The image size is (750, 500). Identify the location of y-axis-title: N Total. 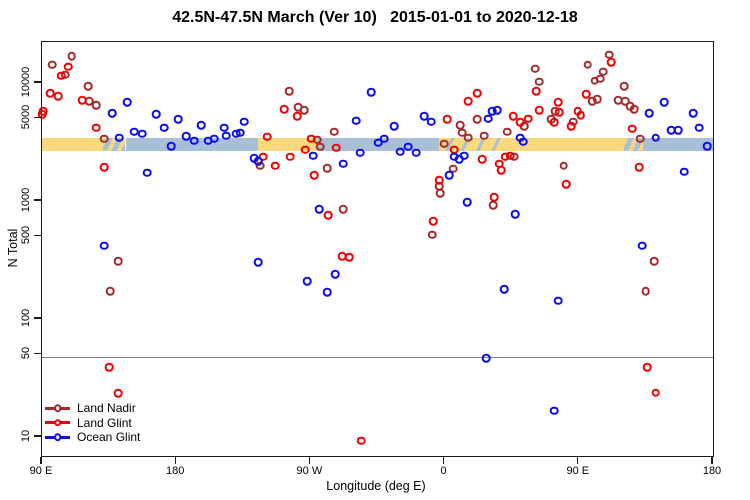
(13, 248).